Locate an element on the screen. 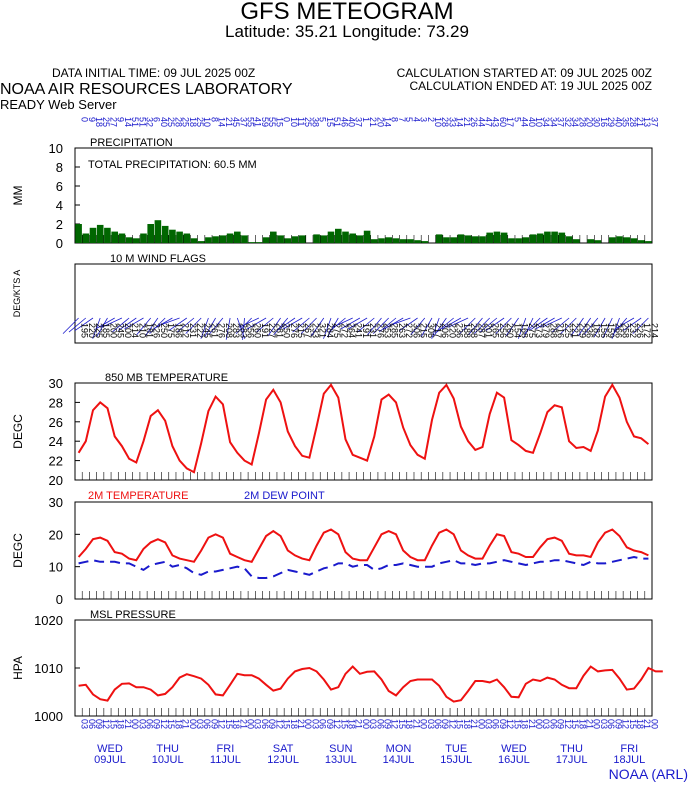 The width and height of the screenshot is (694, 788). wind-speed-label: 8 is located at coordinates (214, 119).